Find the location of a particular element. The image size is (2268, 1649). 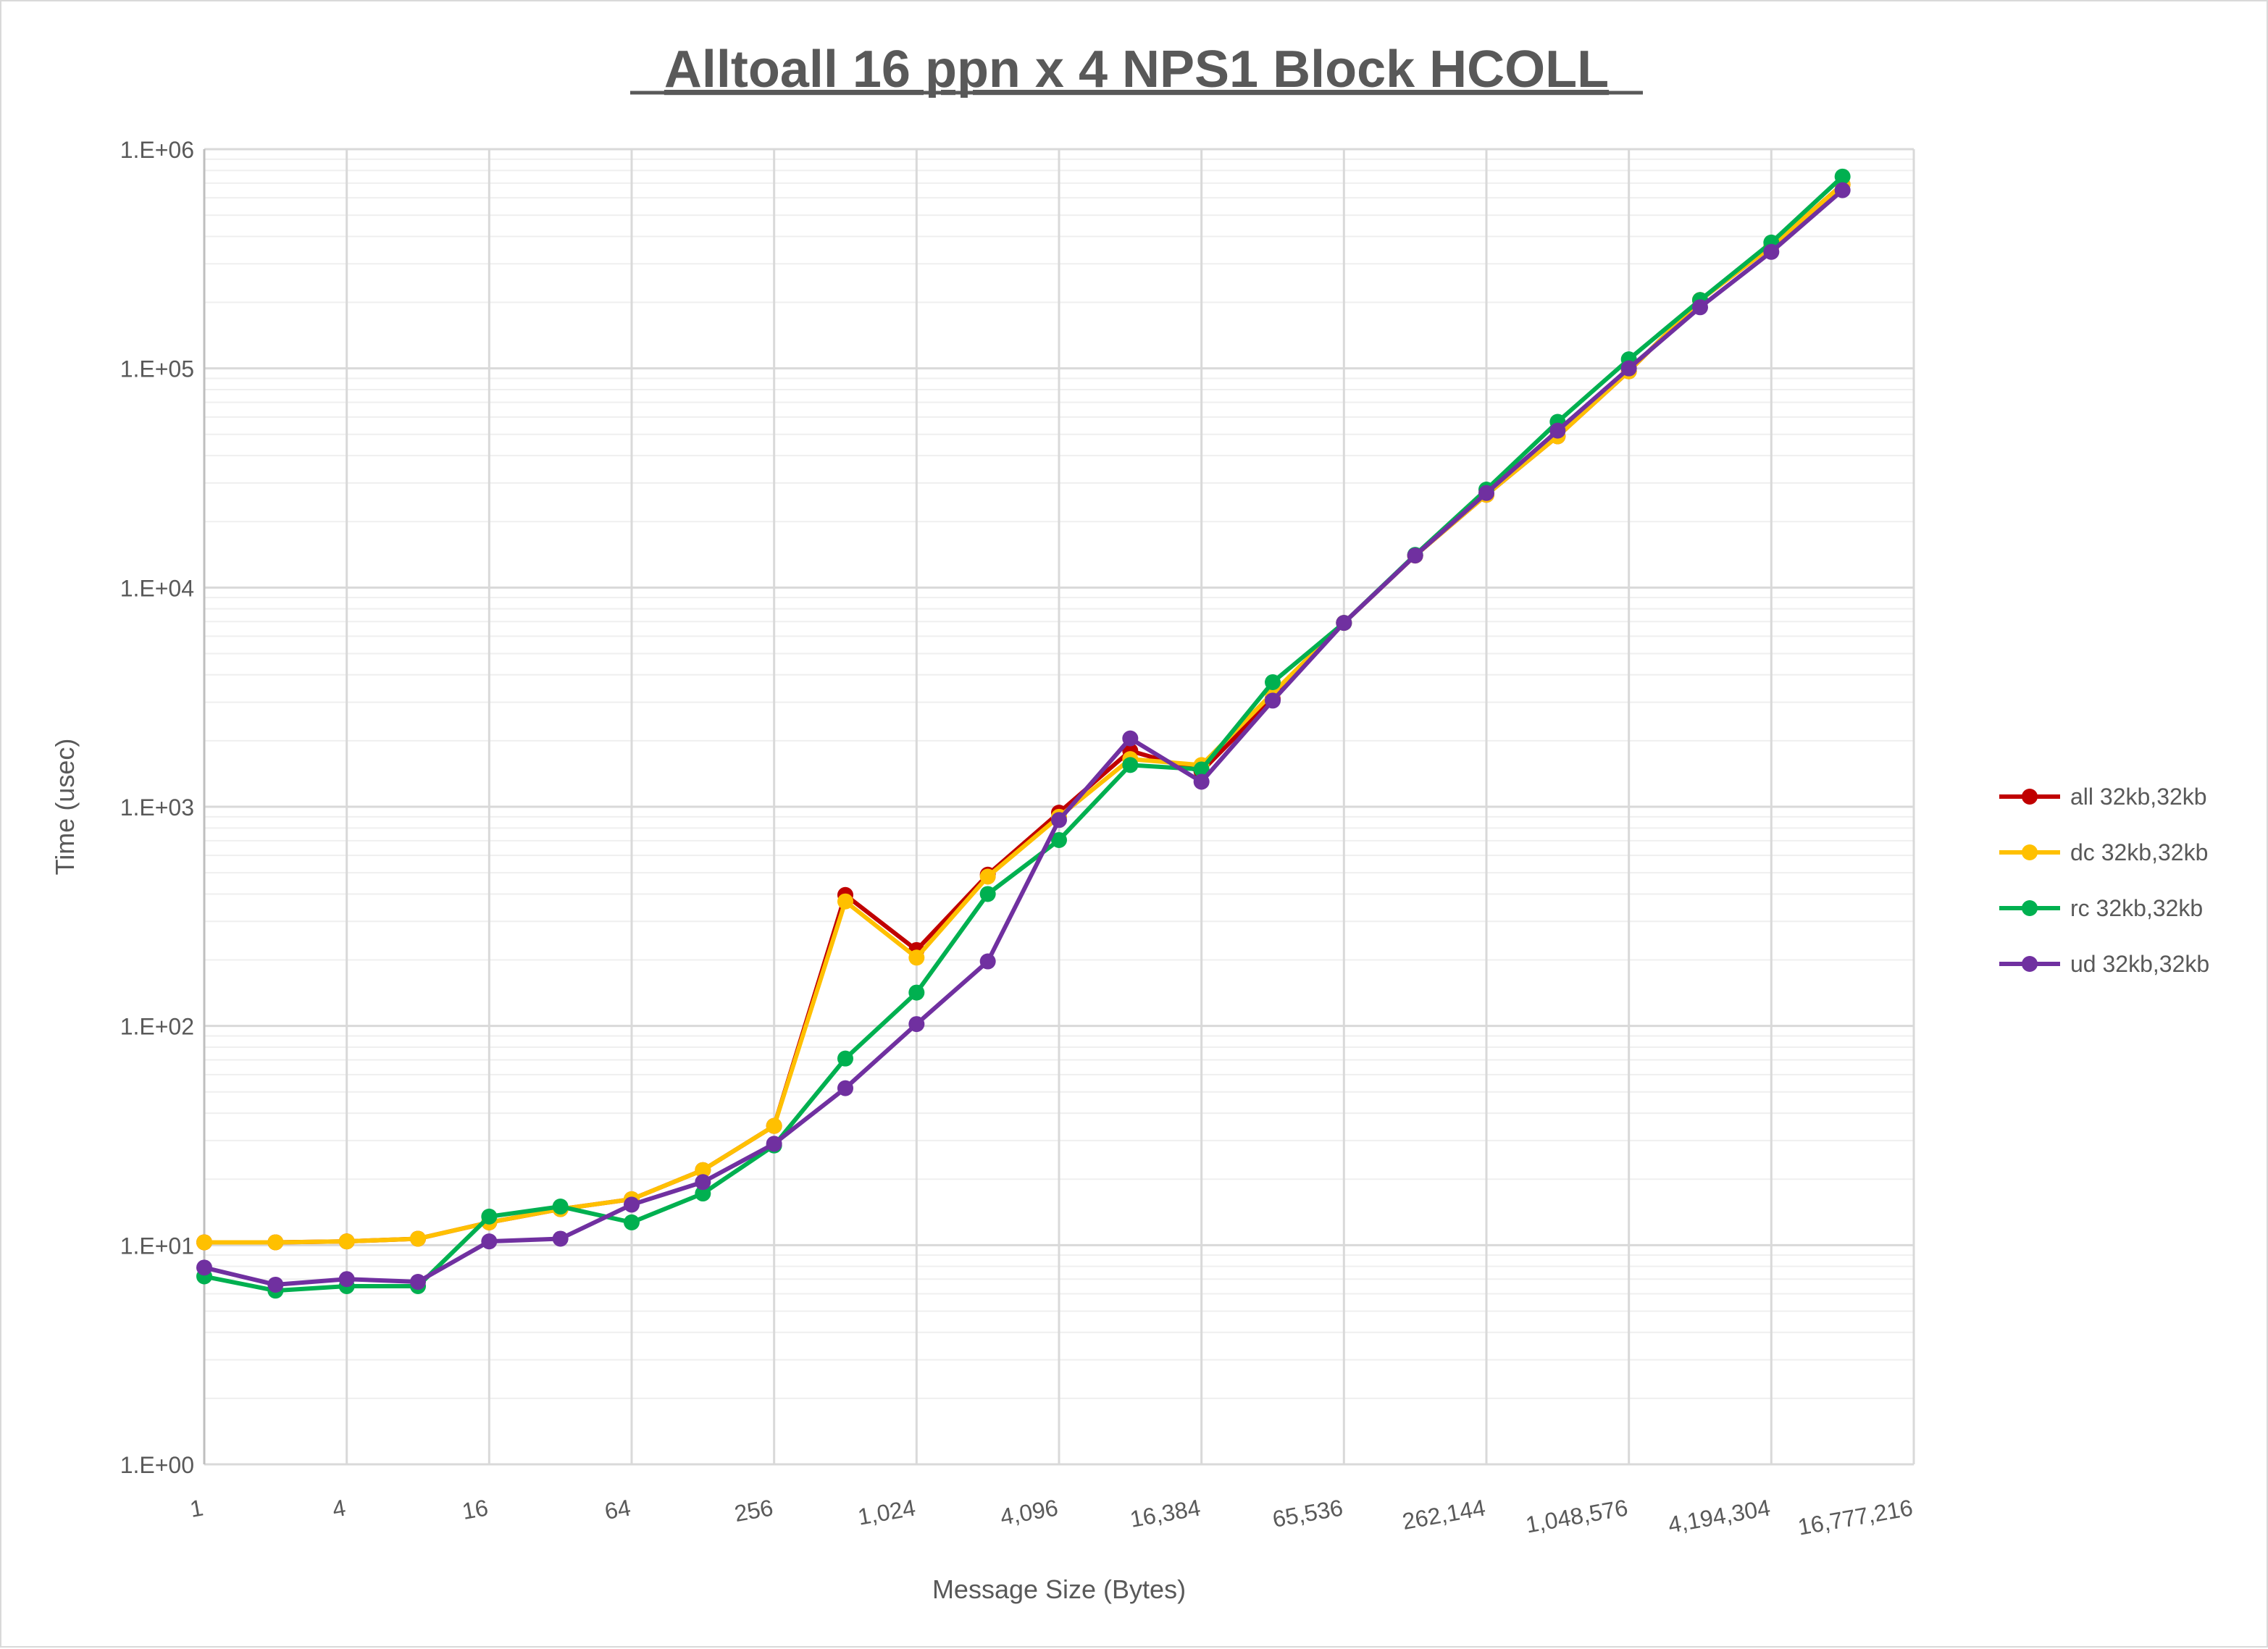

y-tick-label: 1.E+04 is located at coordinates (157, 588).